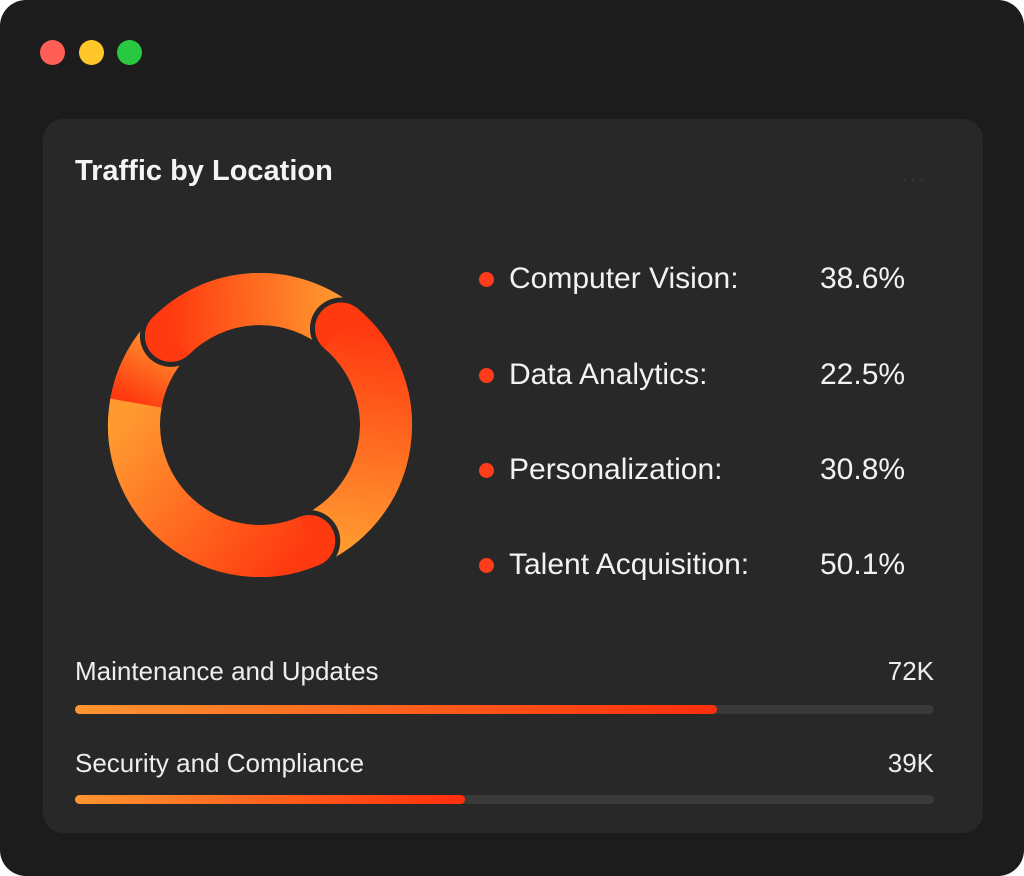 This screenshot has width=1024, height=876. I want to click on legend-item: Computer Vision: 38.6%, so click(692, 279).